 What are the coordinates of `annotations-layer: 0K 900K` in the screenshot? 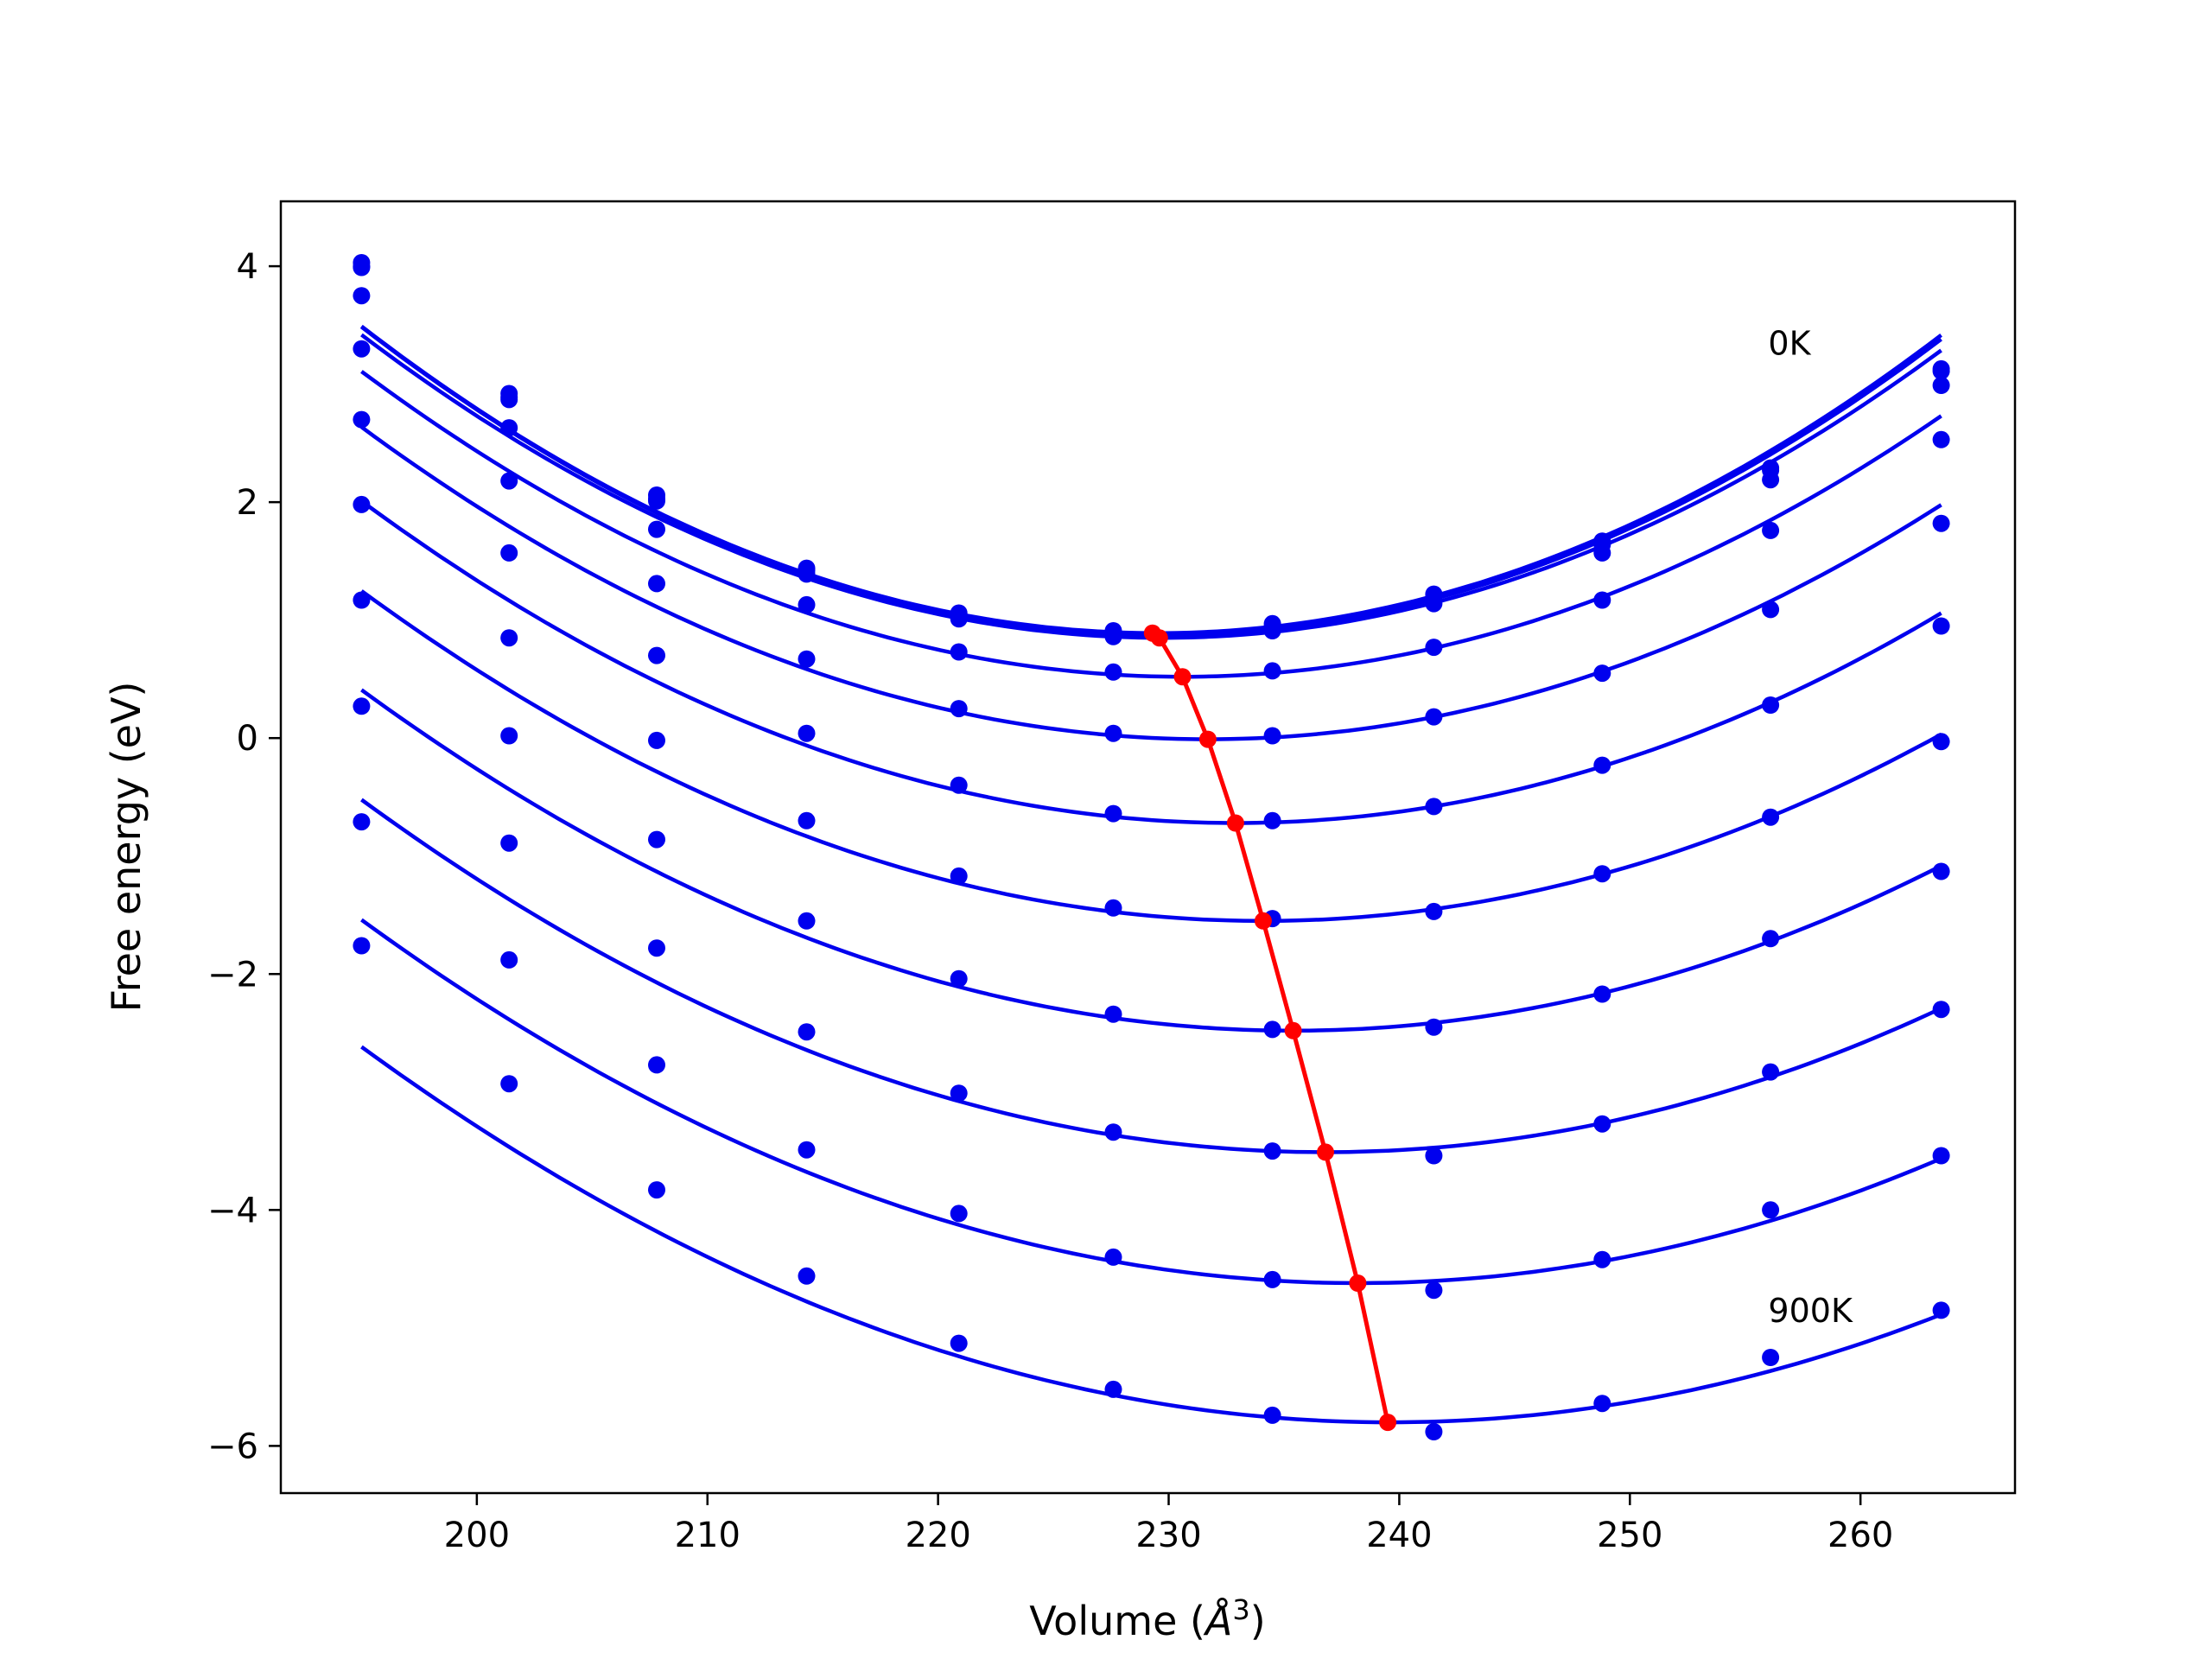 It's located at (1811, 827).